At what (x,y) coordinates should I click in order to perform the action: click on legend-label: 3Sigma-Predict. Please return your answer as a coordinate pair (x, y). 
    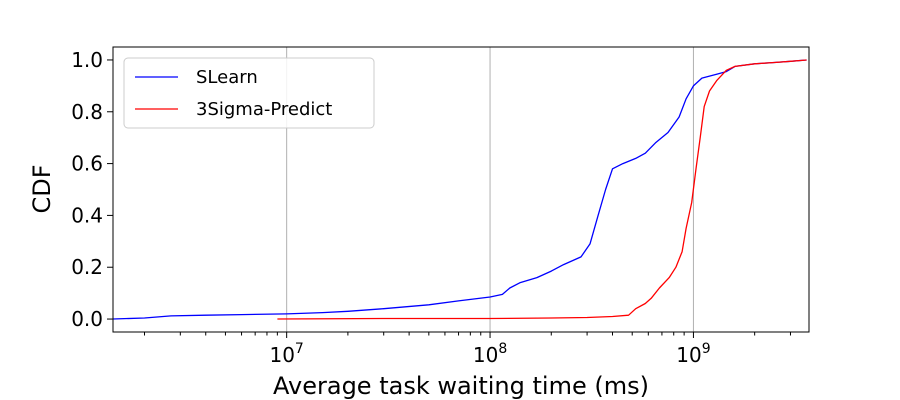
    Looking at the image, I should click on (264, 109).